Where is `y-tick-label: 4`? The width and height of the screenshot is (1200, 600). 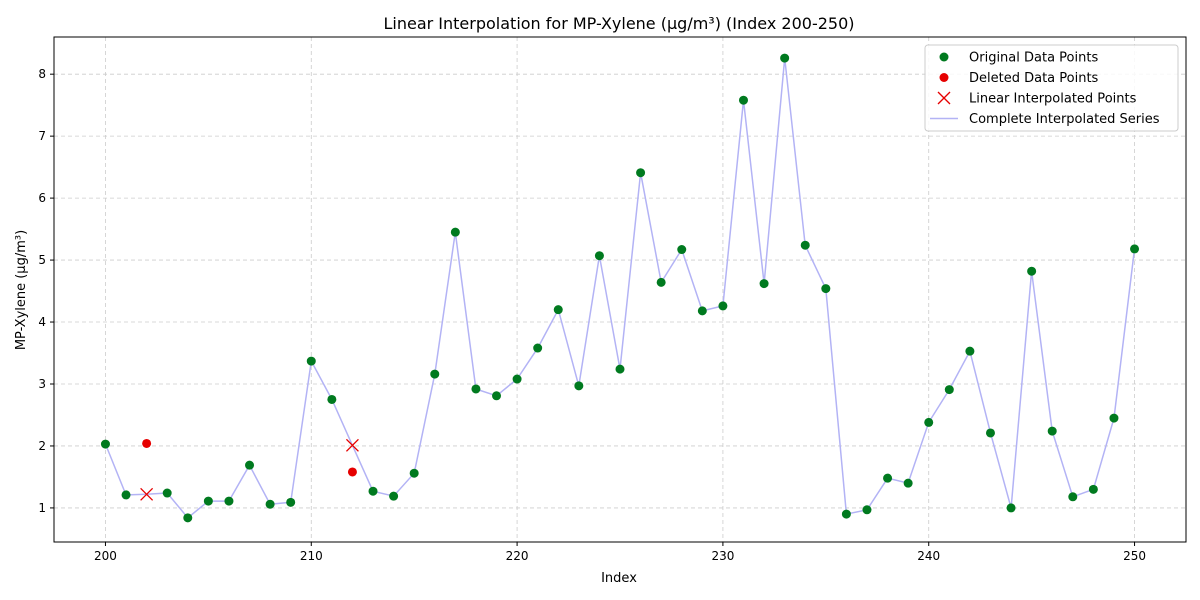
y-tick-label: 4 is located at coordinates (42, 322).